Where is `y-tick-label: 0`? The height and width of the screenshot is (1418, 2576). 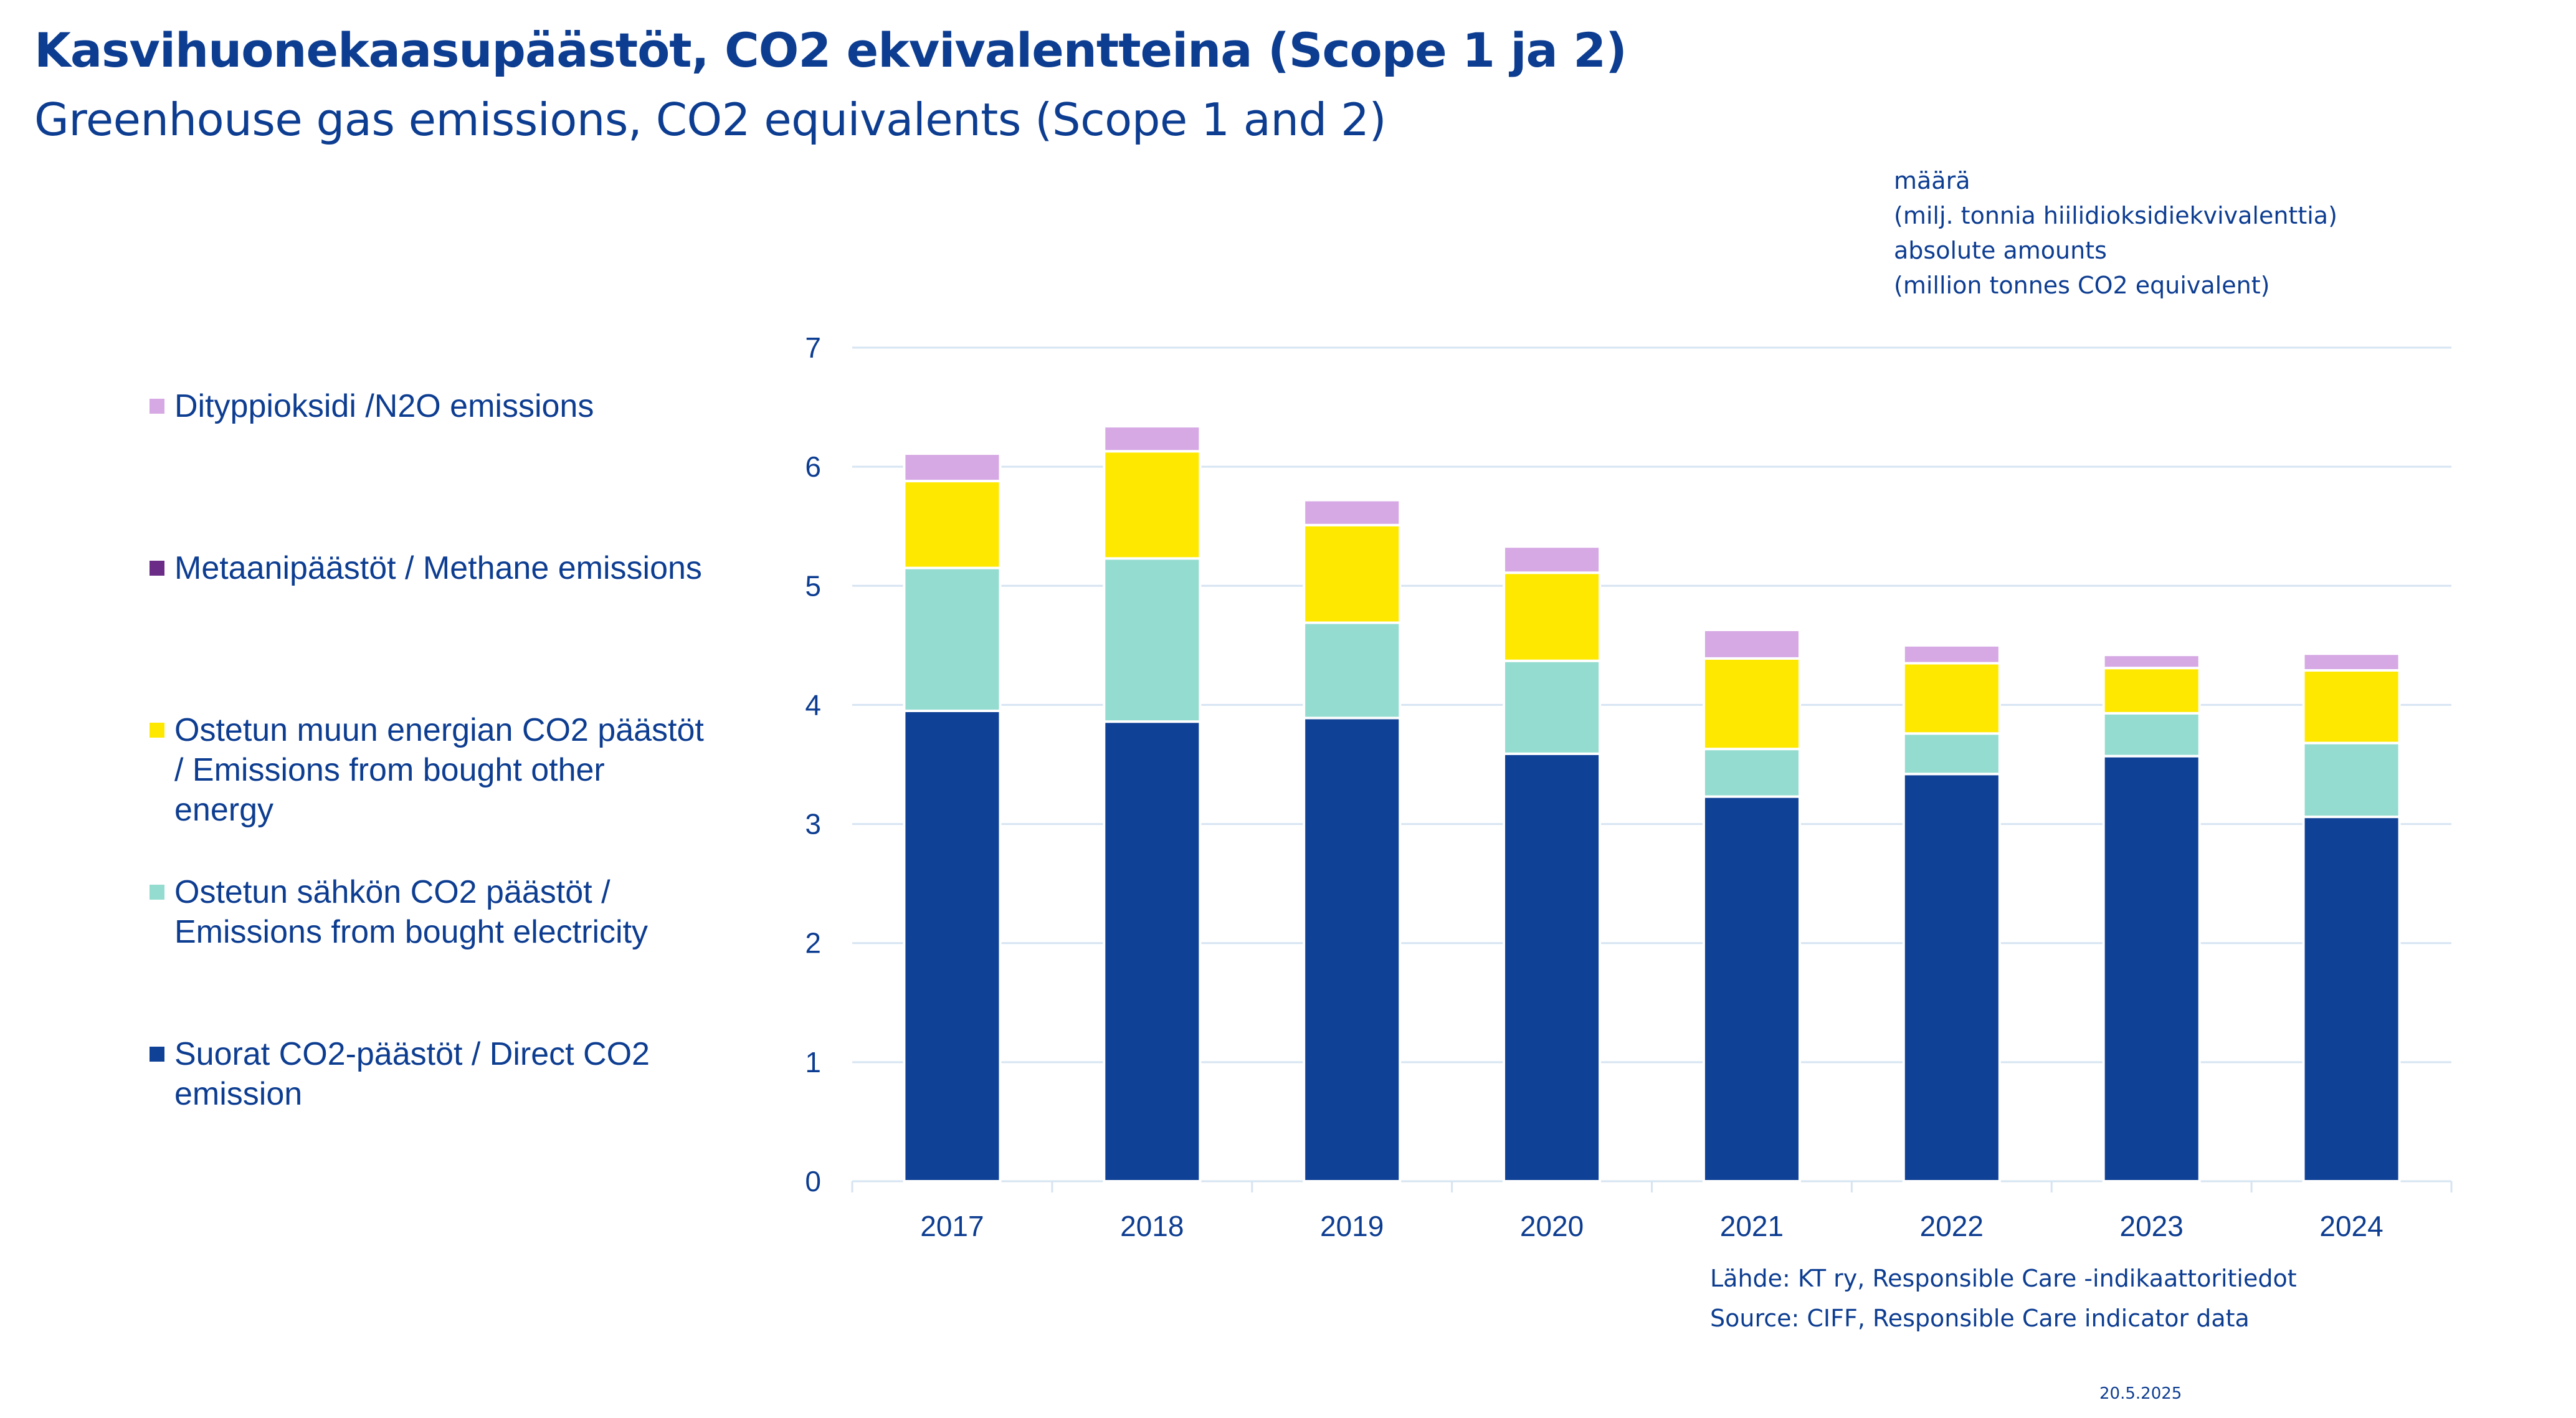
y-tick-label: 0 is located at coordinates (813, 1181).